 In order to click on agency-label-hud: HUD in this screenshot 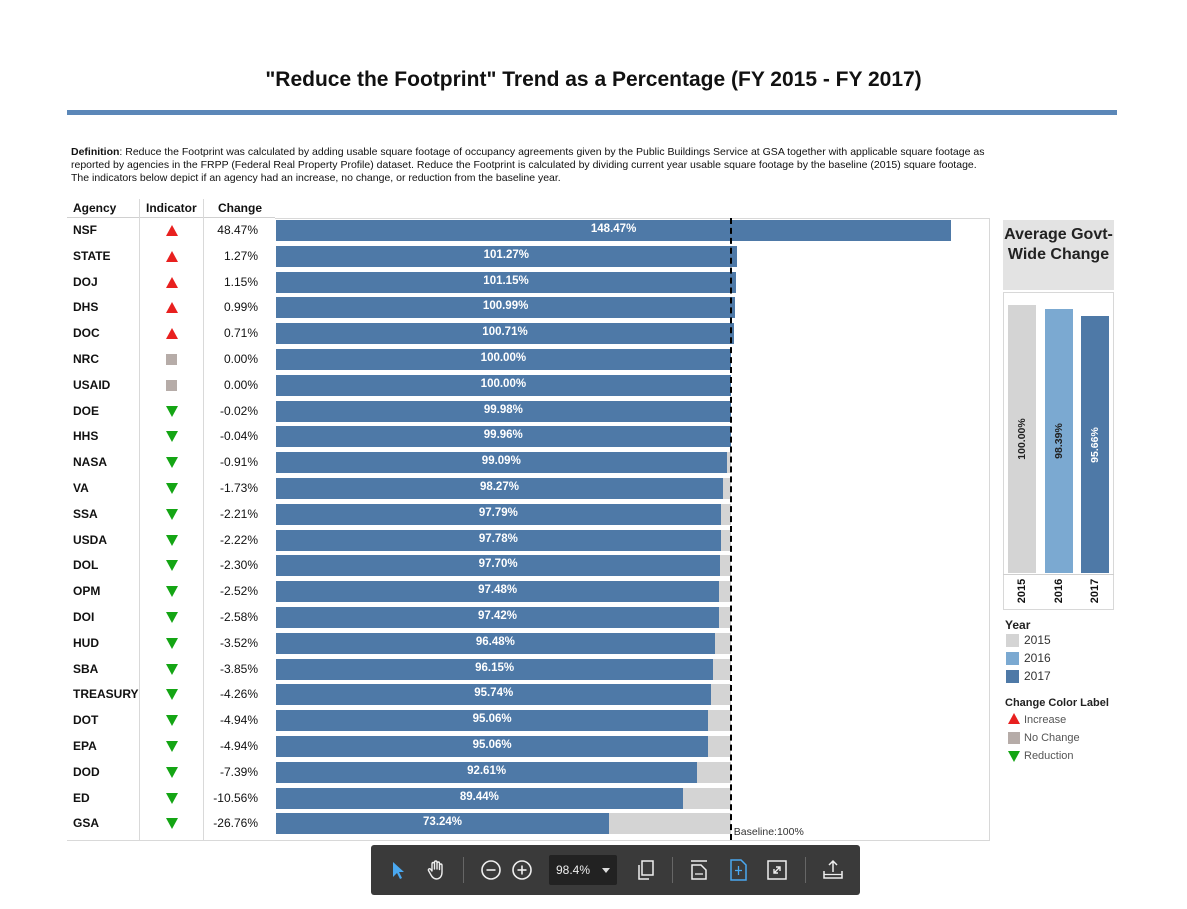, I will do `click(86, 642)`.